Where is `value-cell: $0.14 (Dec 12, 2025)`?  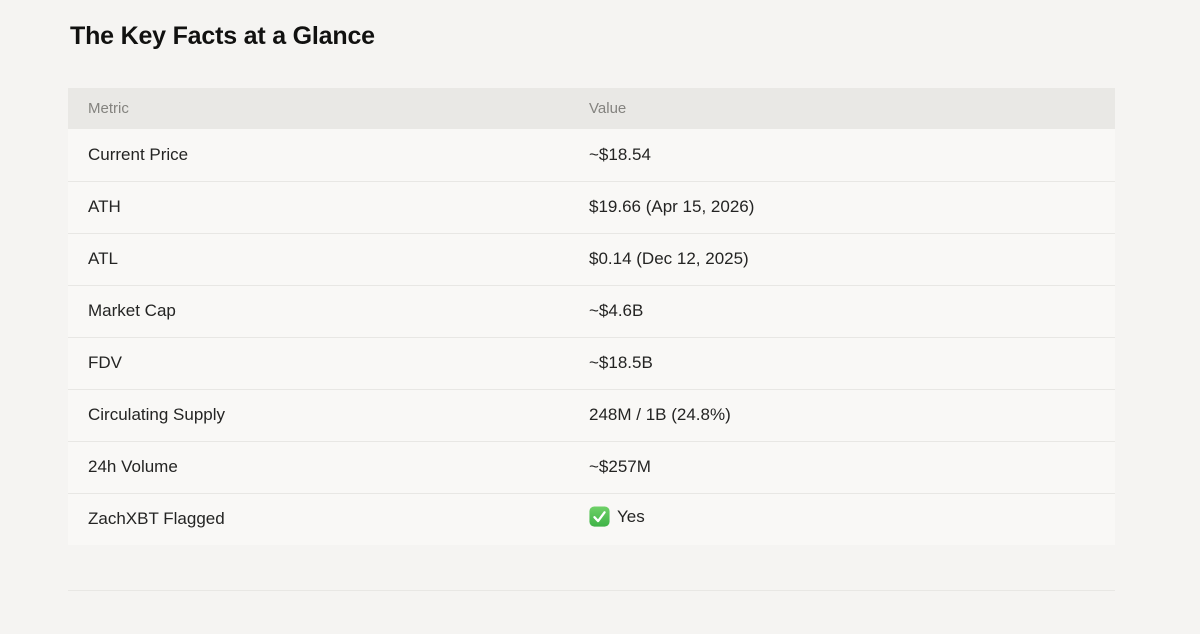 value-cell: $0.14 (Dec 12, 2025) is located at coordinates (842, 258).